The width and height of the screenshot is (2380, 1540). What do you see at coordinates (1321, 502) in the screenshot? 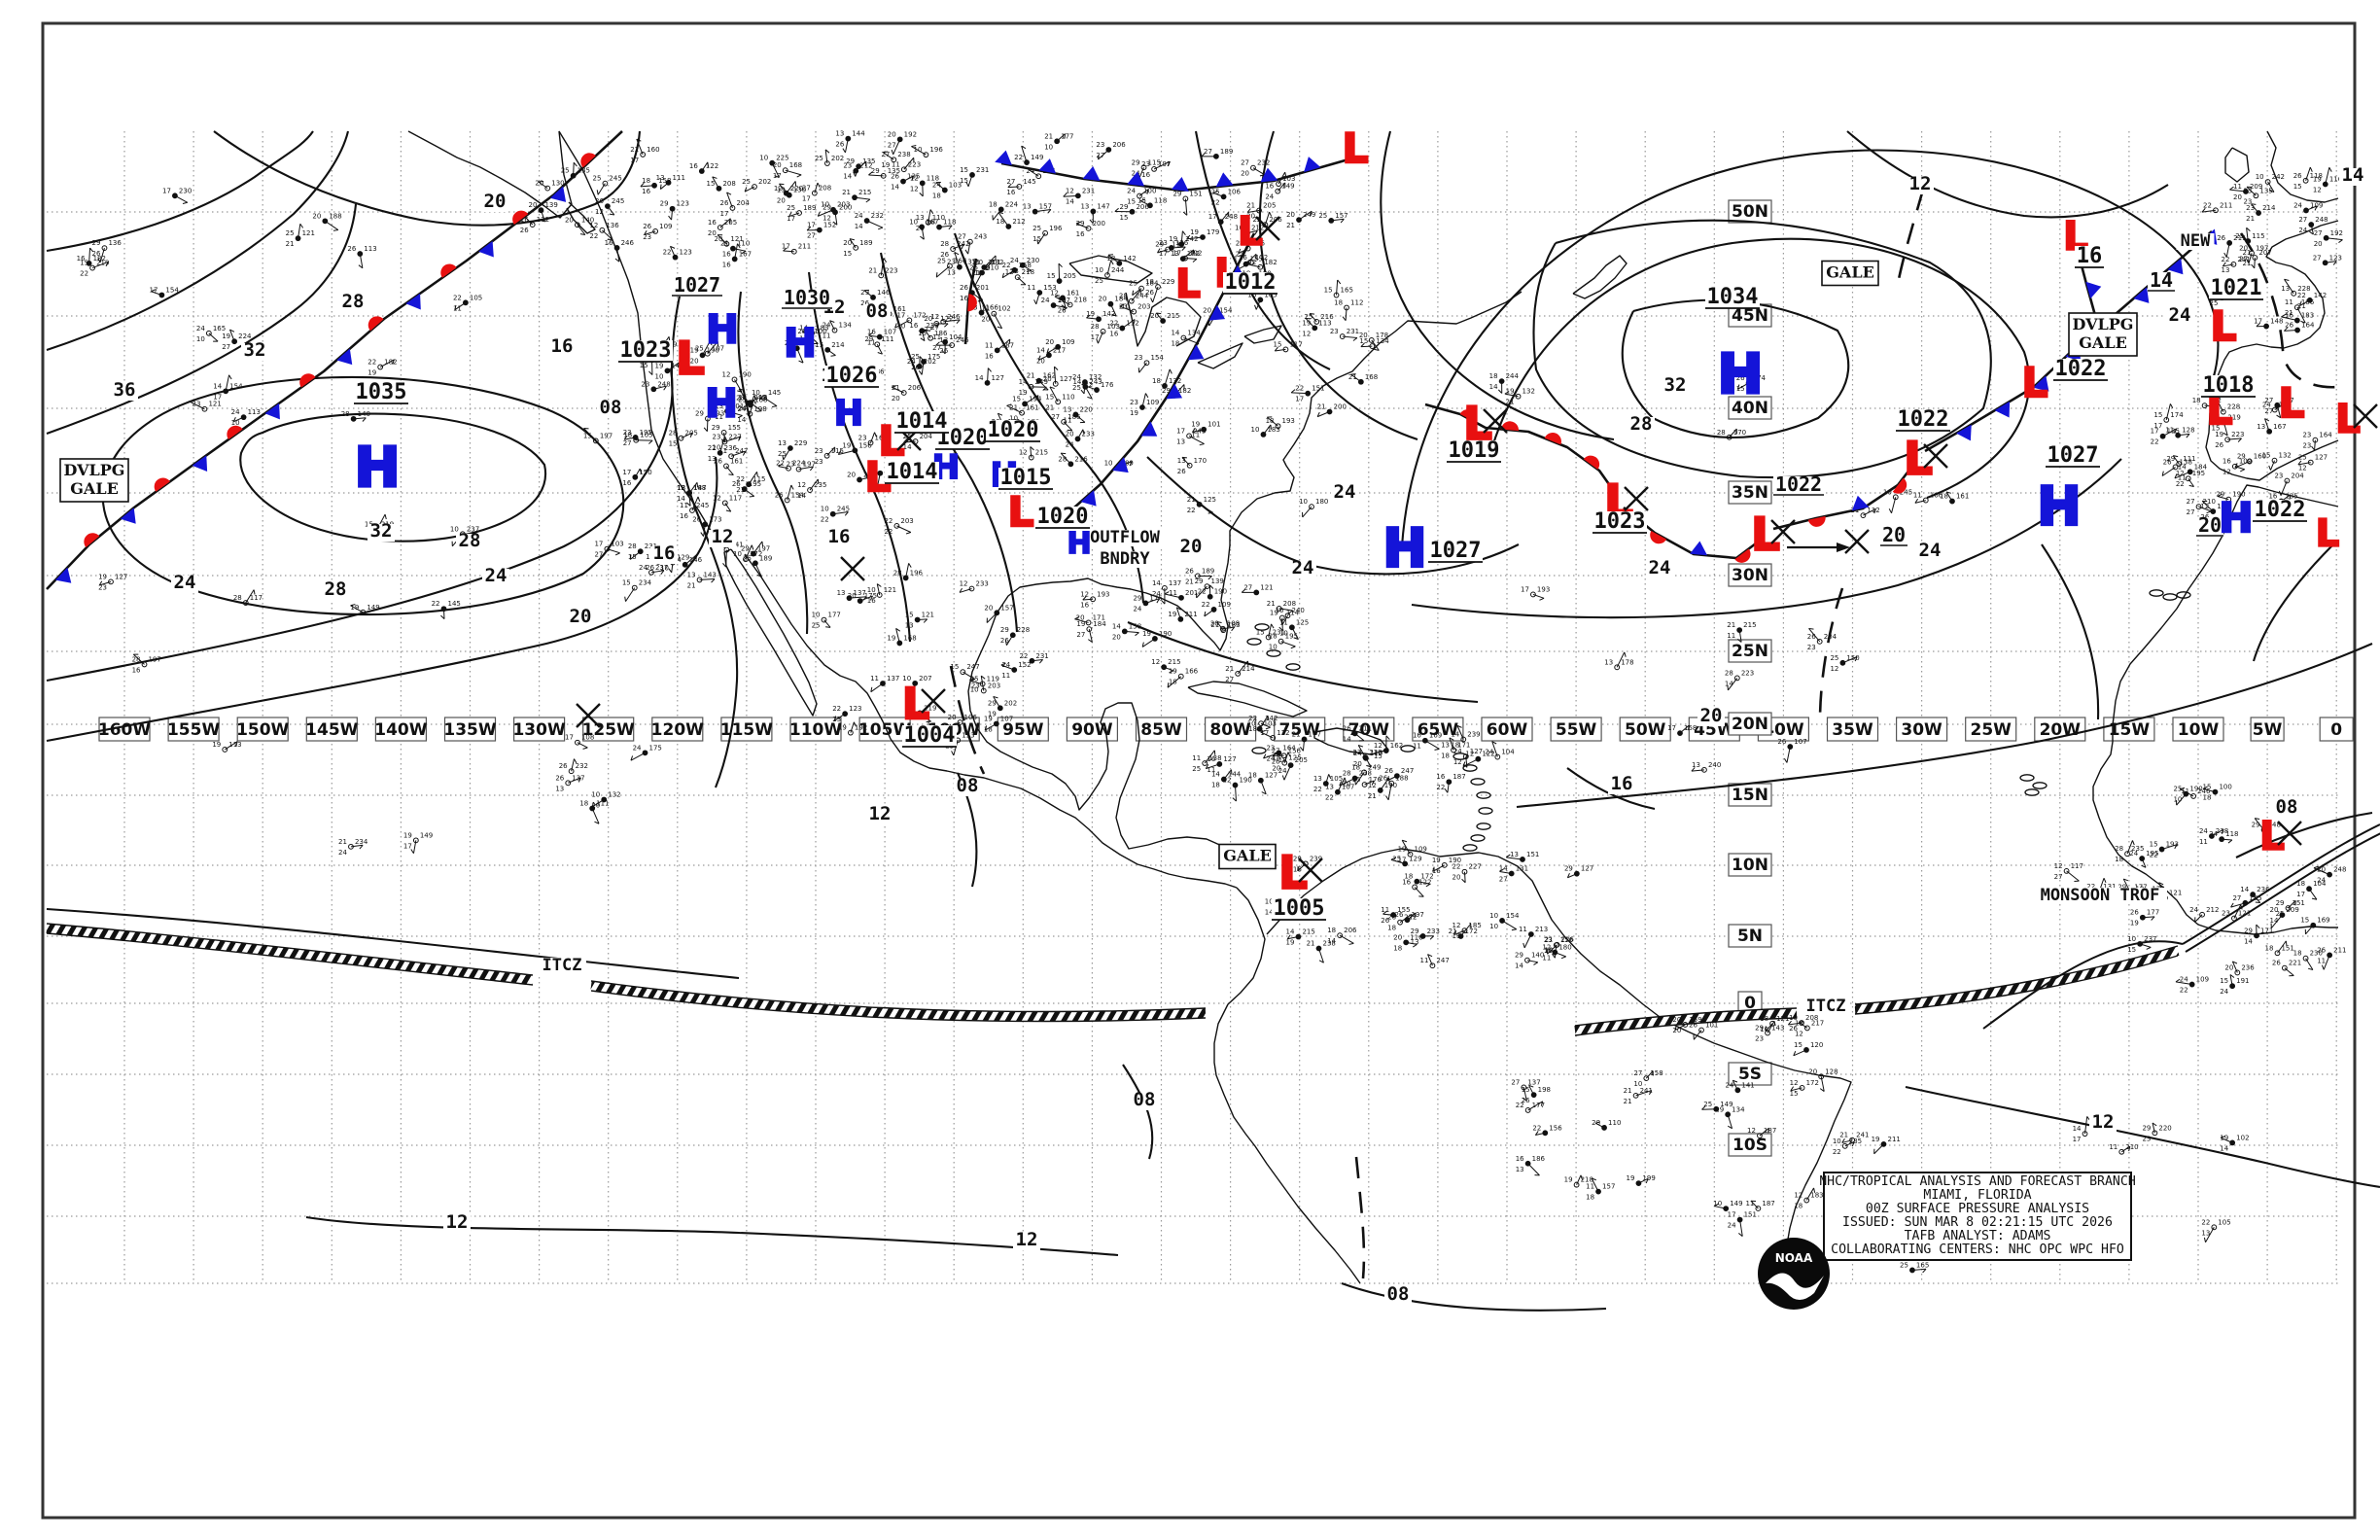
I see `svg-text: 180` at bounding box center [1321, 502].